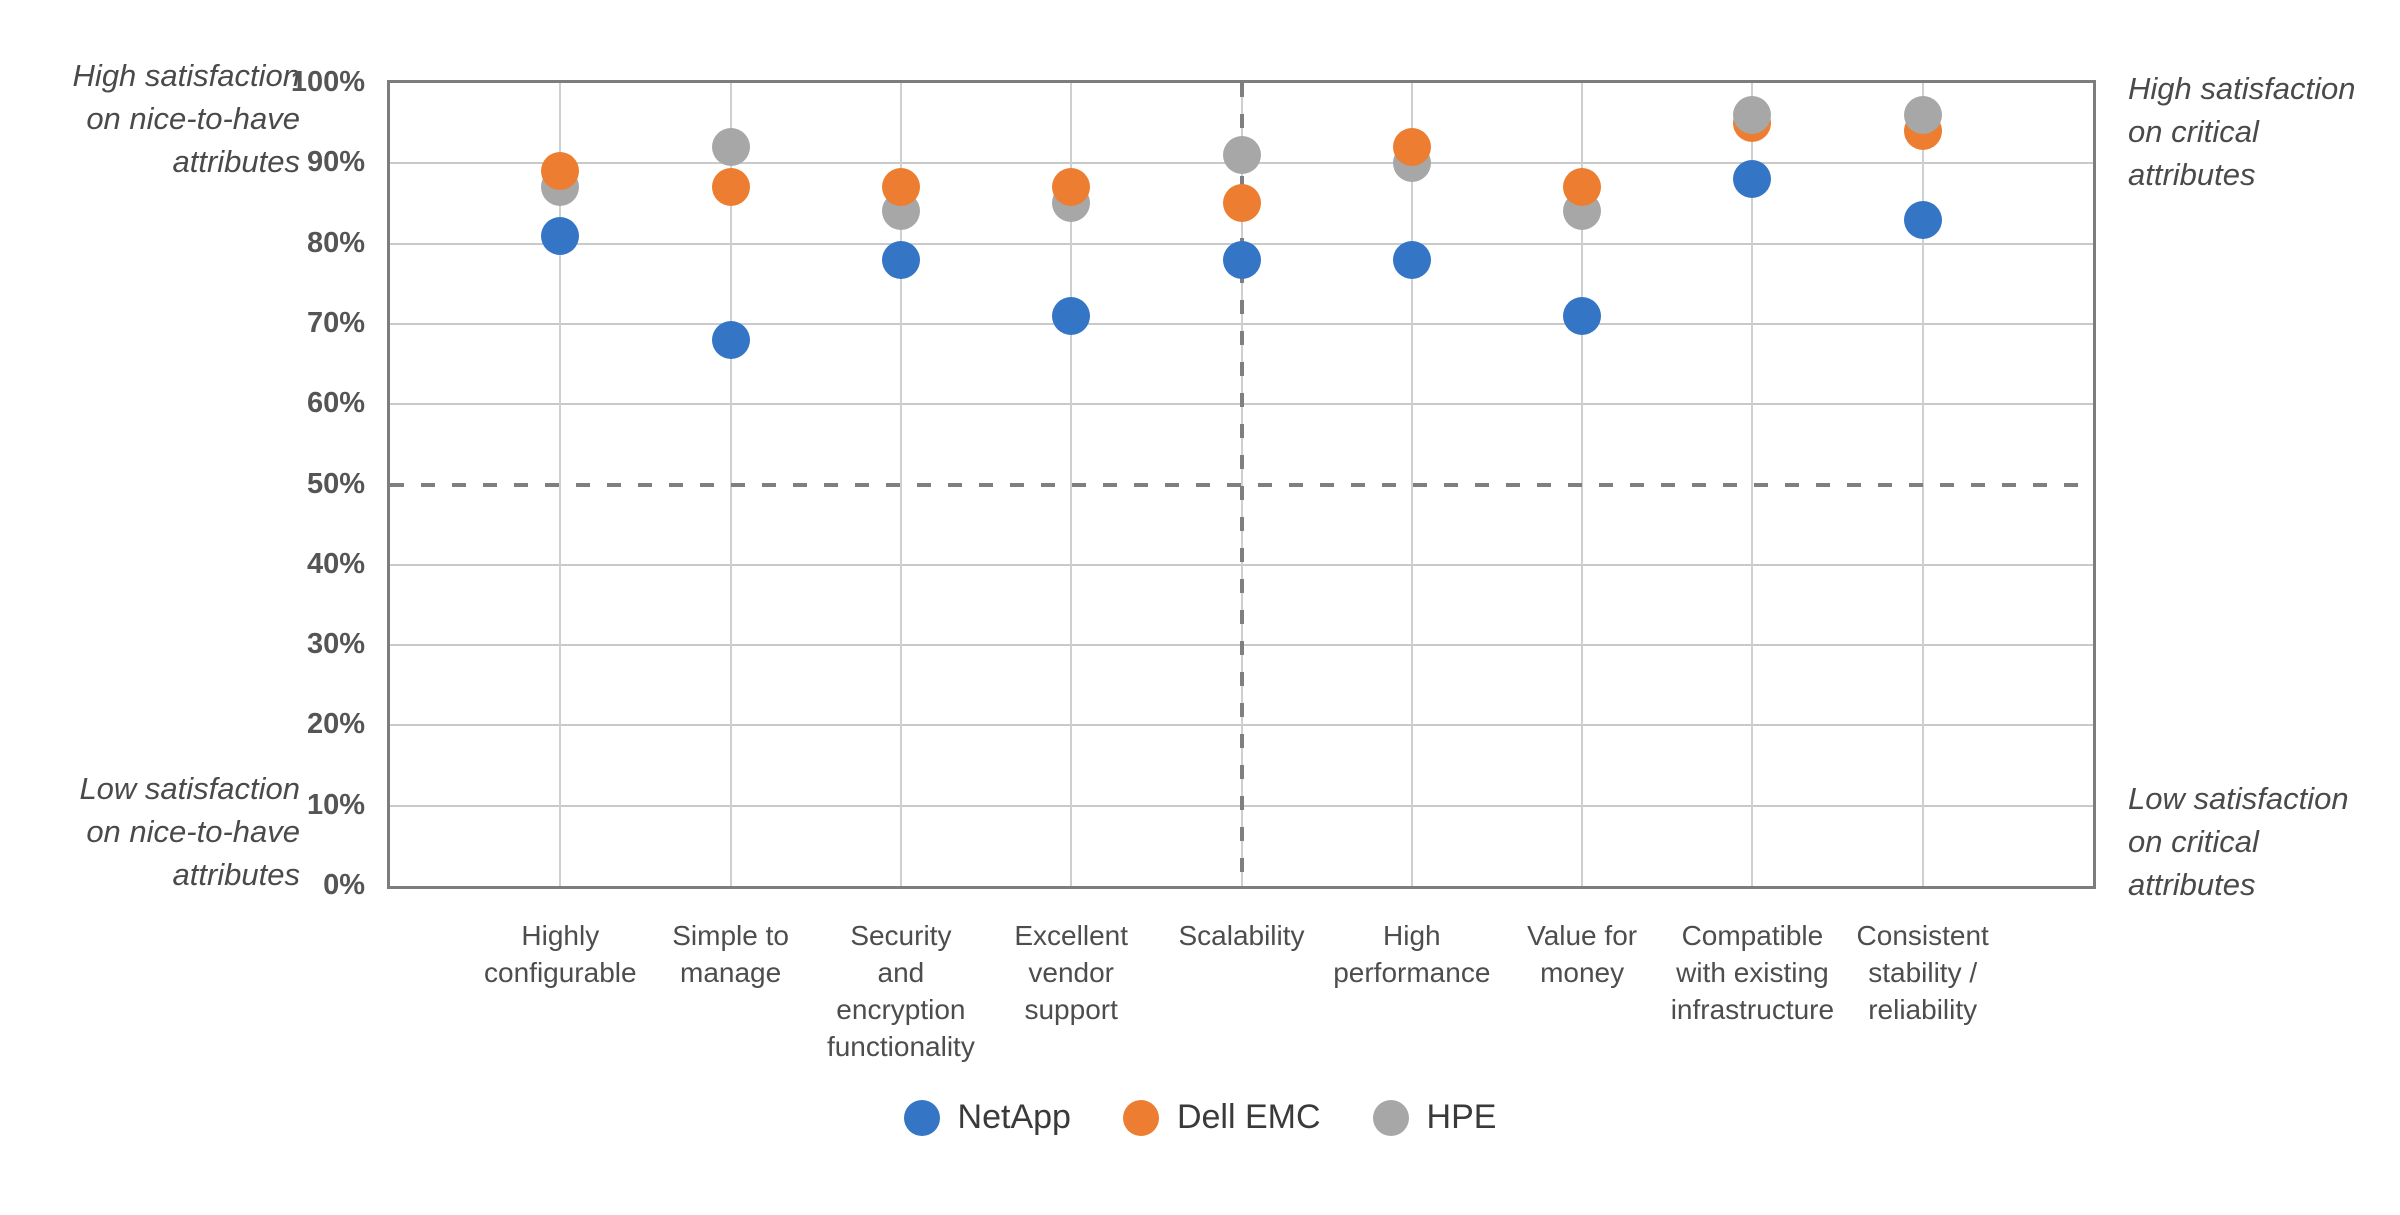  What do you see at coordinates (1582, 954) in the screenshot?
I see `category-label: Value for money` at bounding box center [1582, 954].